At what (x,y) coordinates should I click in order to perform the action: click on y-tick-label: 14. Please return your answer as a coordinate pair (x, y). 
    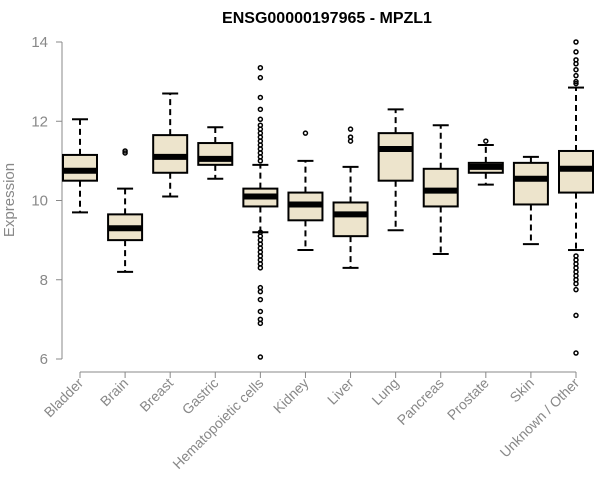
    Looking at the image, I should click on (39, 42).